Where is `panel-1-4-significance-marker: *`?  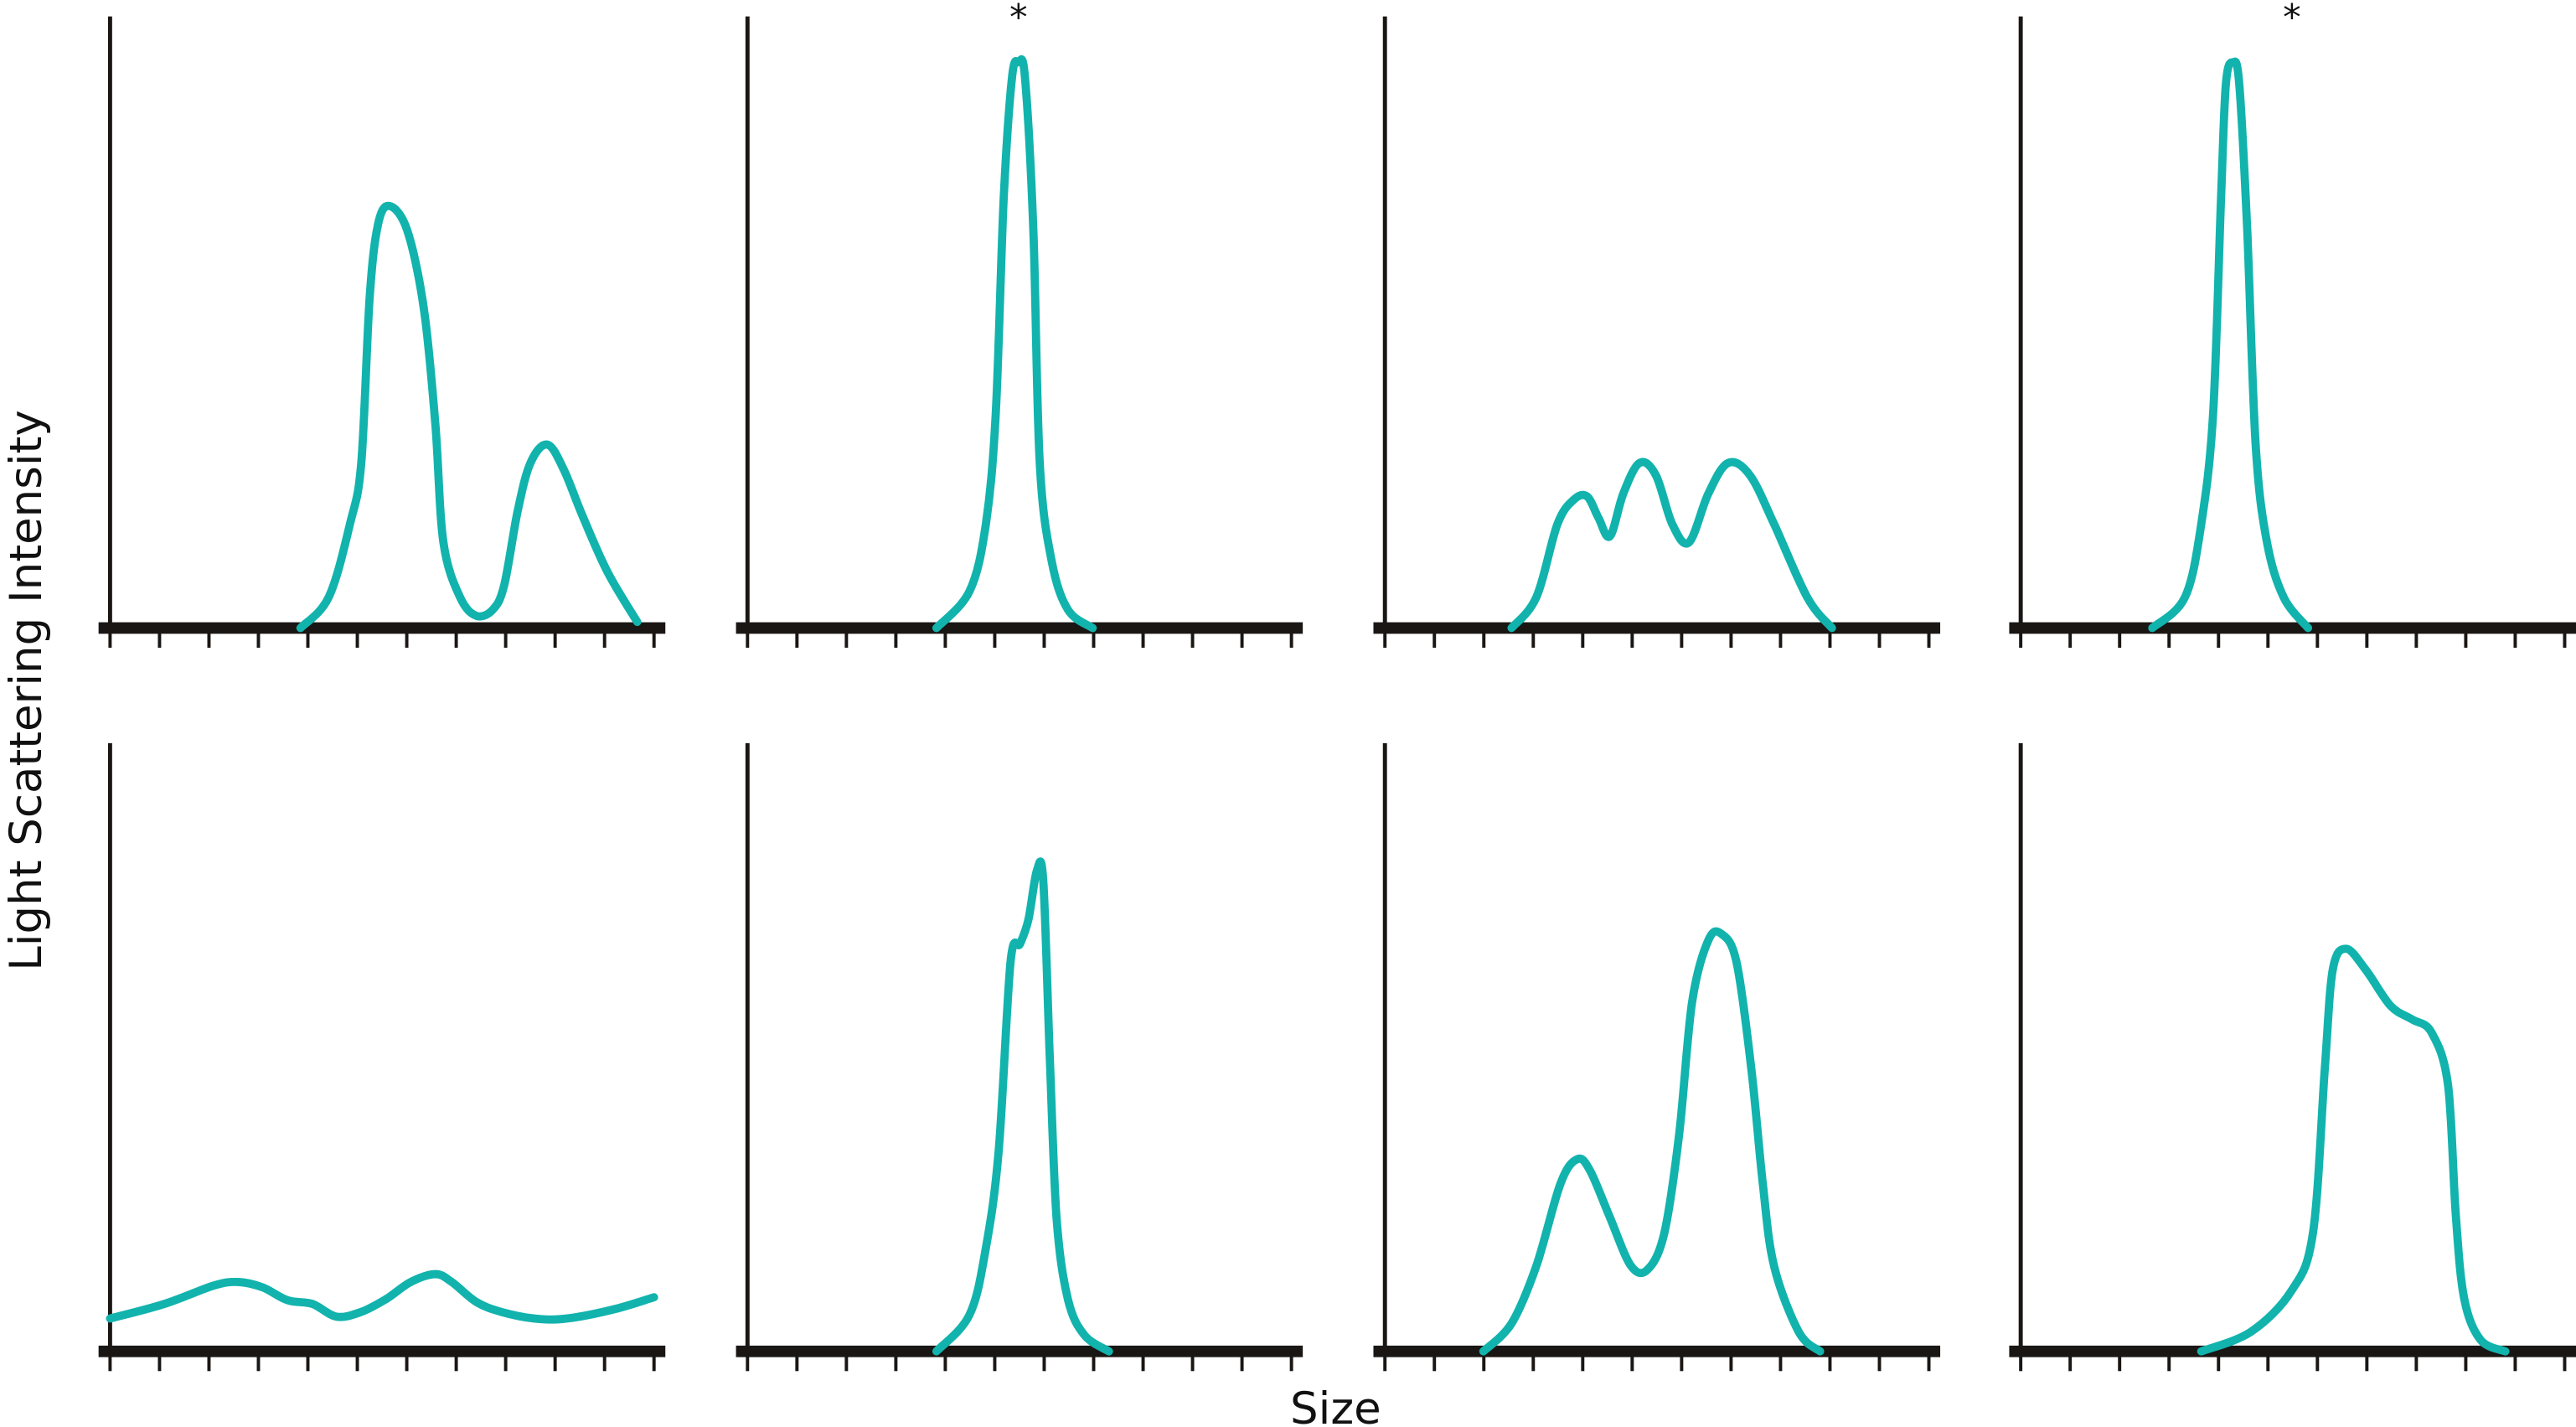 panel-1-4-significance-marker: * is located at coordinates (2292, 19).